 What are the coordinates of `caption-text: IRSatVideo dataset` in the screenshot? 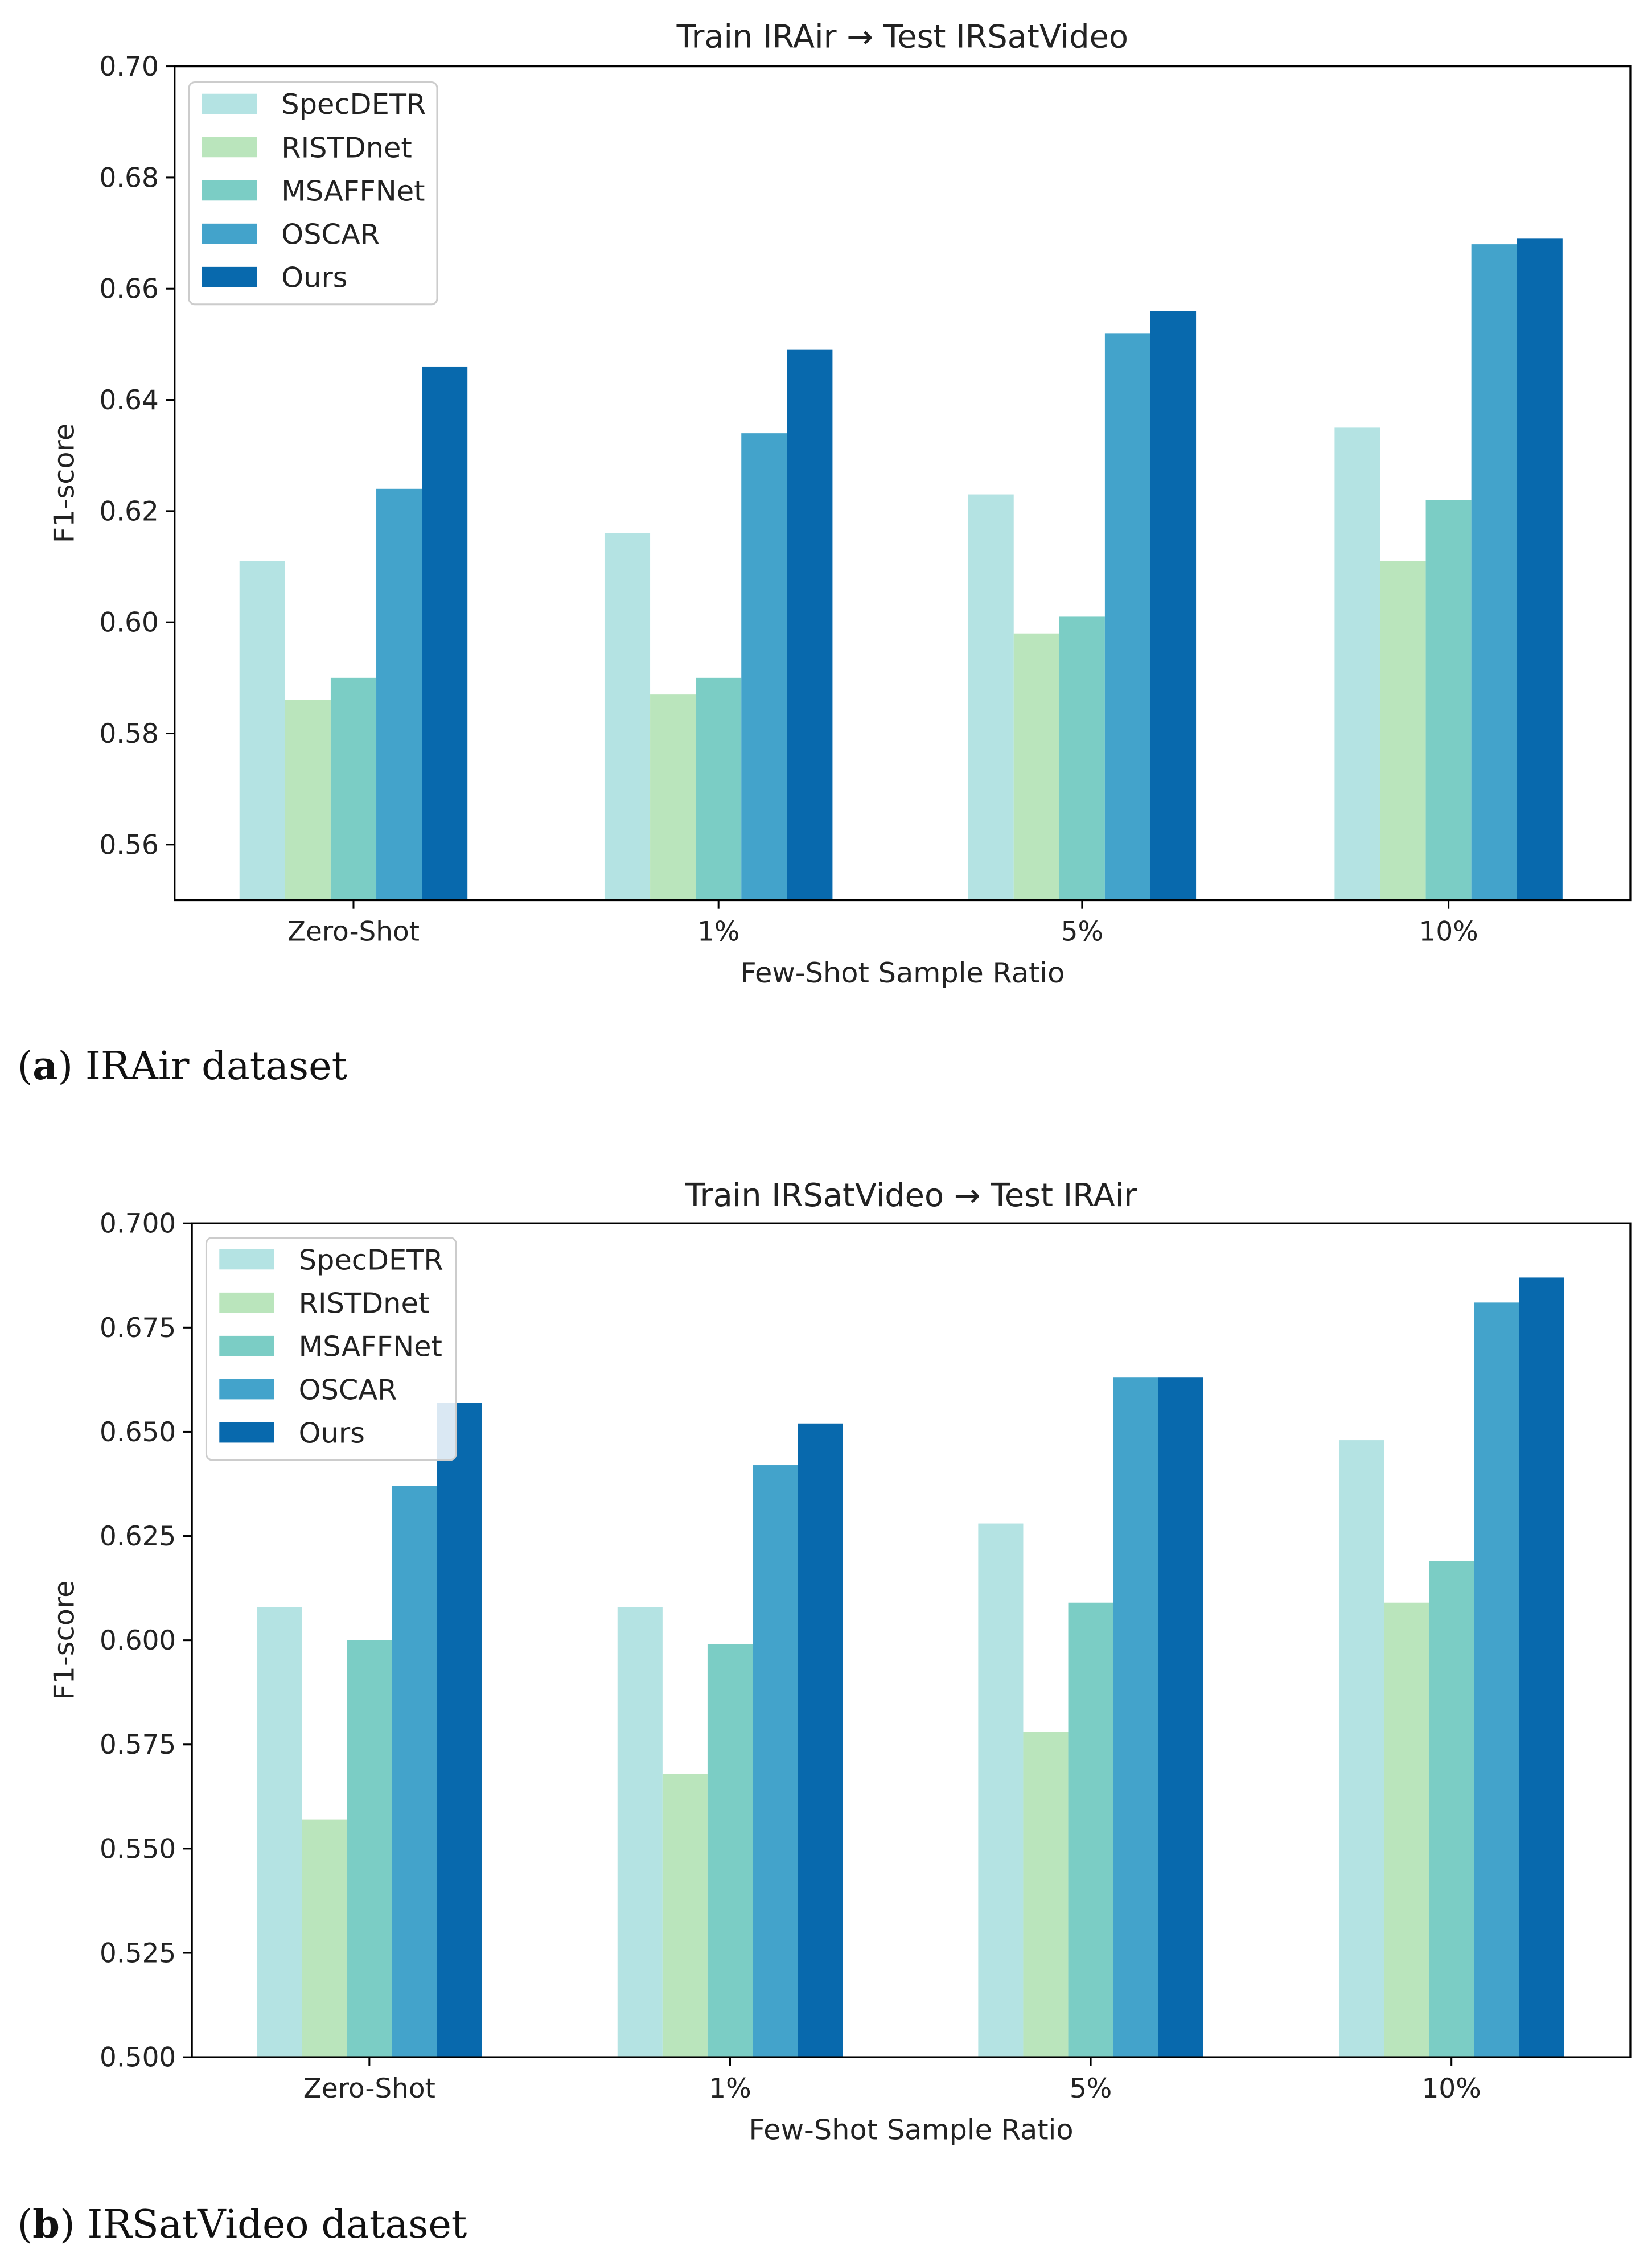 It's located at (277, 2224).